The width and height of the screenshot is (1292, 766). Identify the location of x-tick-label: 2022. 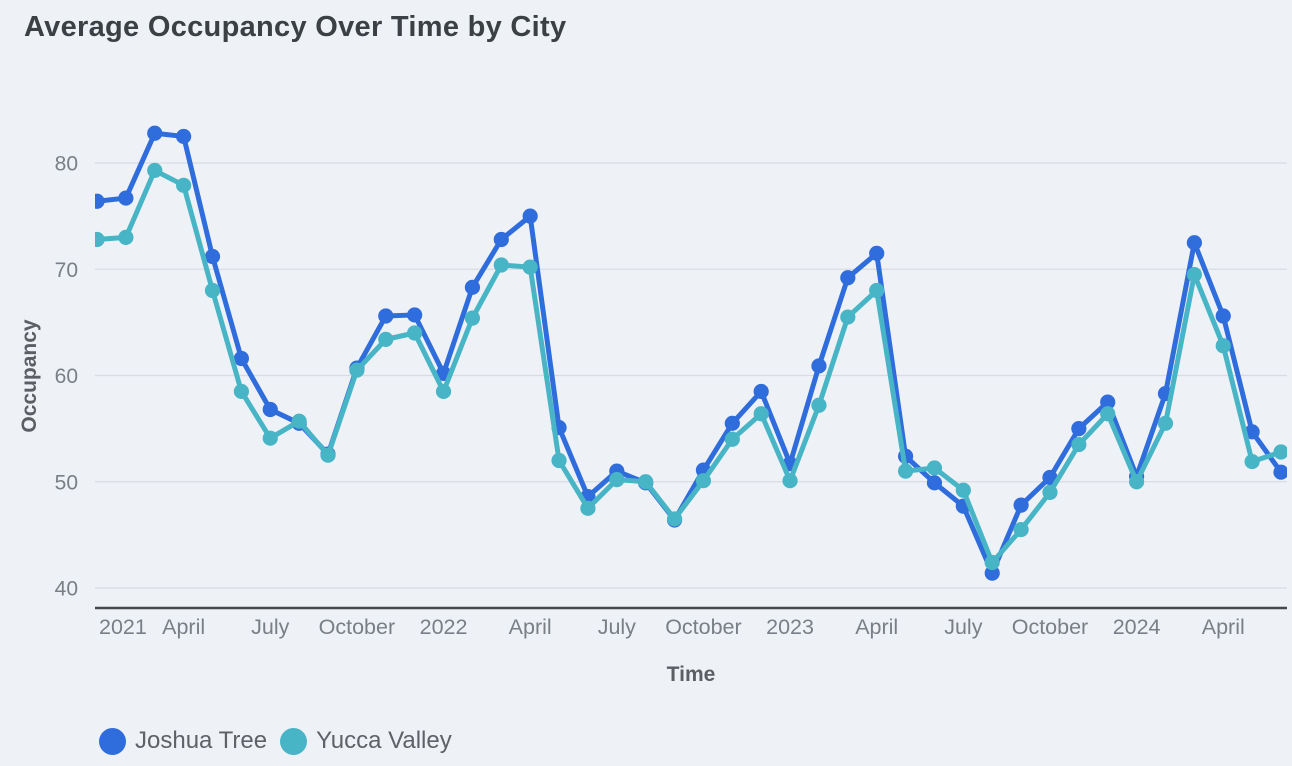
(444, 627).